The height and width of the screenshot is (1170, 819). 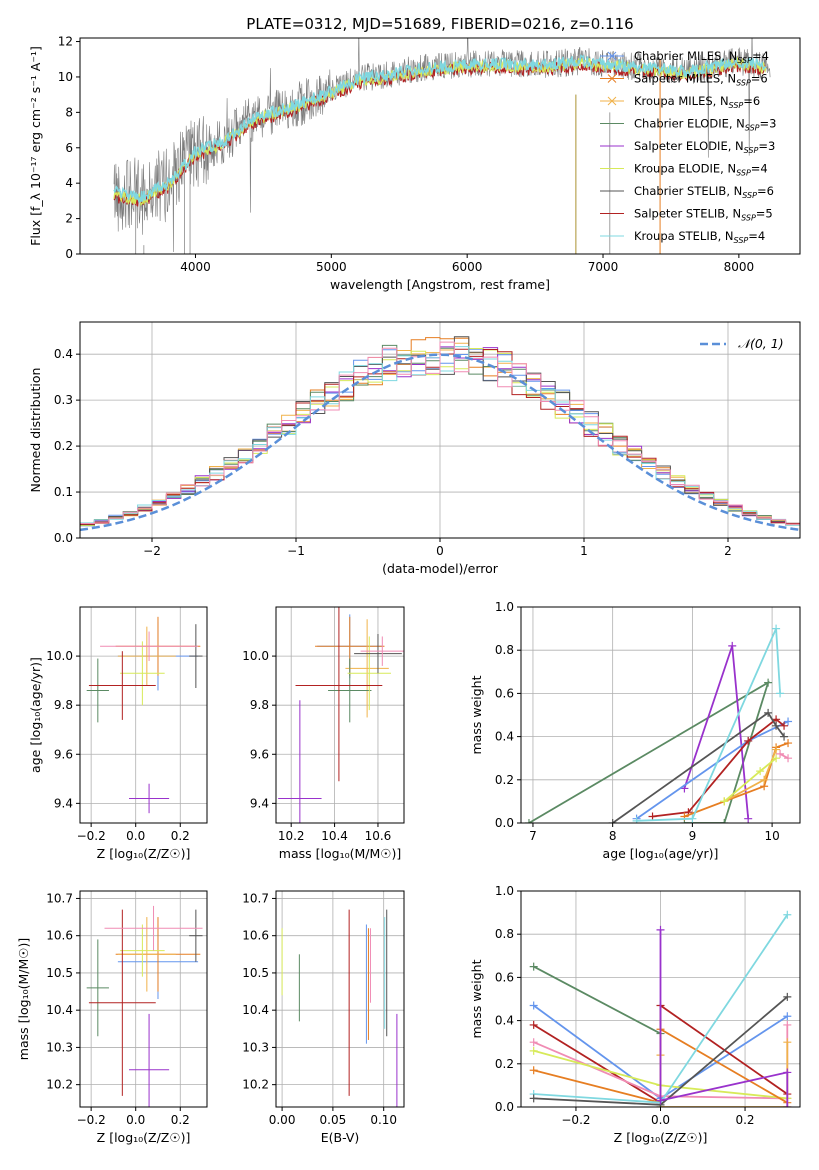 I want to click on legend-label: 𝒩(0, 1), so click(x=761, y=343).